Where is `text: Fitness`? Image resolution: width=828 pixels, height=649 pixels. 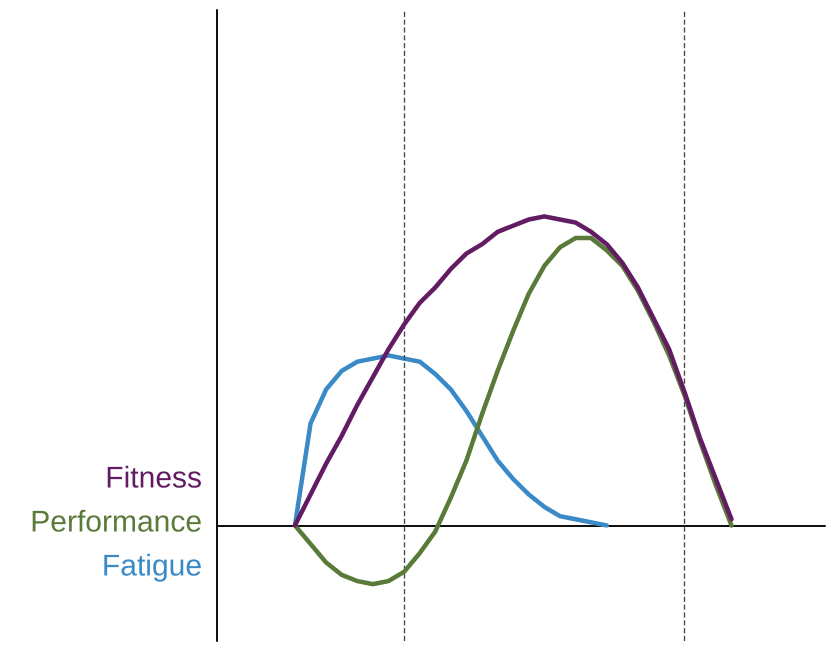 text: Fitness is located at coordinates (153, 478).